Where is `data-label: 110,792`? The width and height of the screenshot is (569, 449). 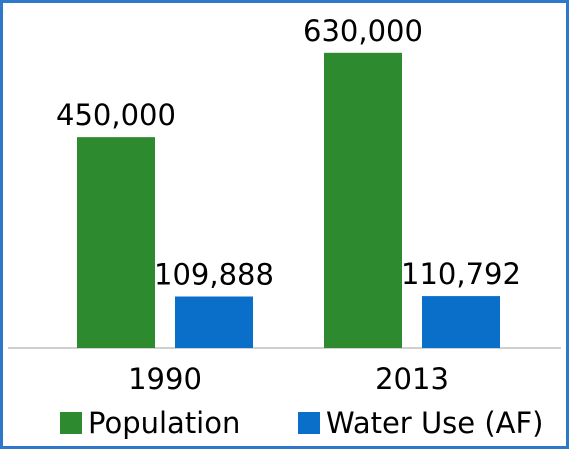 data-label: 110,792 is located at coordinates (461, 274).